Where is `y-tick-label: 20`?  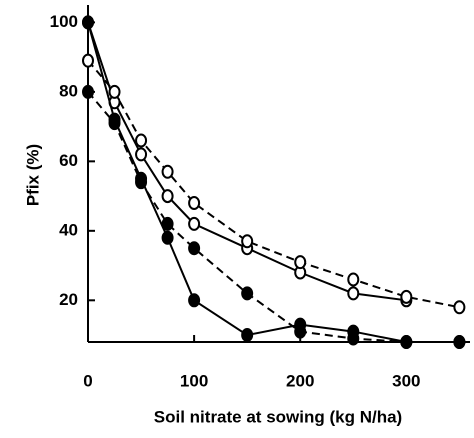 y-tick-label: 20 is located at coordinates (68, 299).